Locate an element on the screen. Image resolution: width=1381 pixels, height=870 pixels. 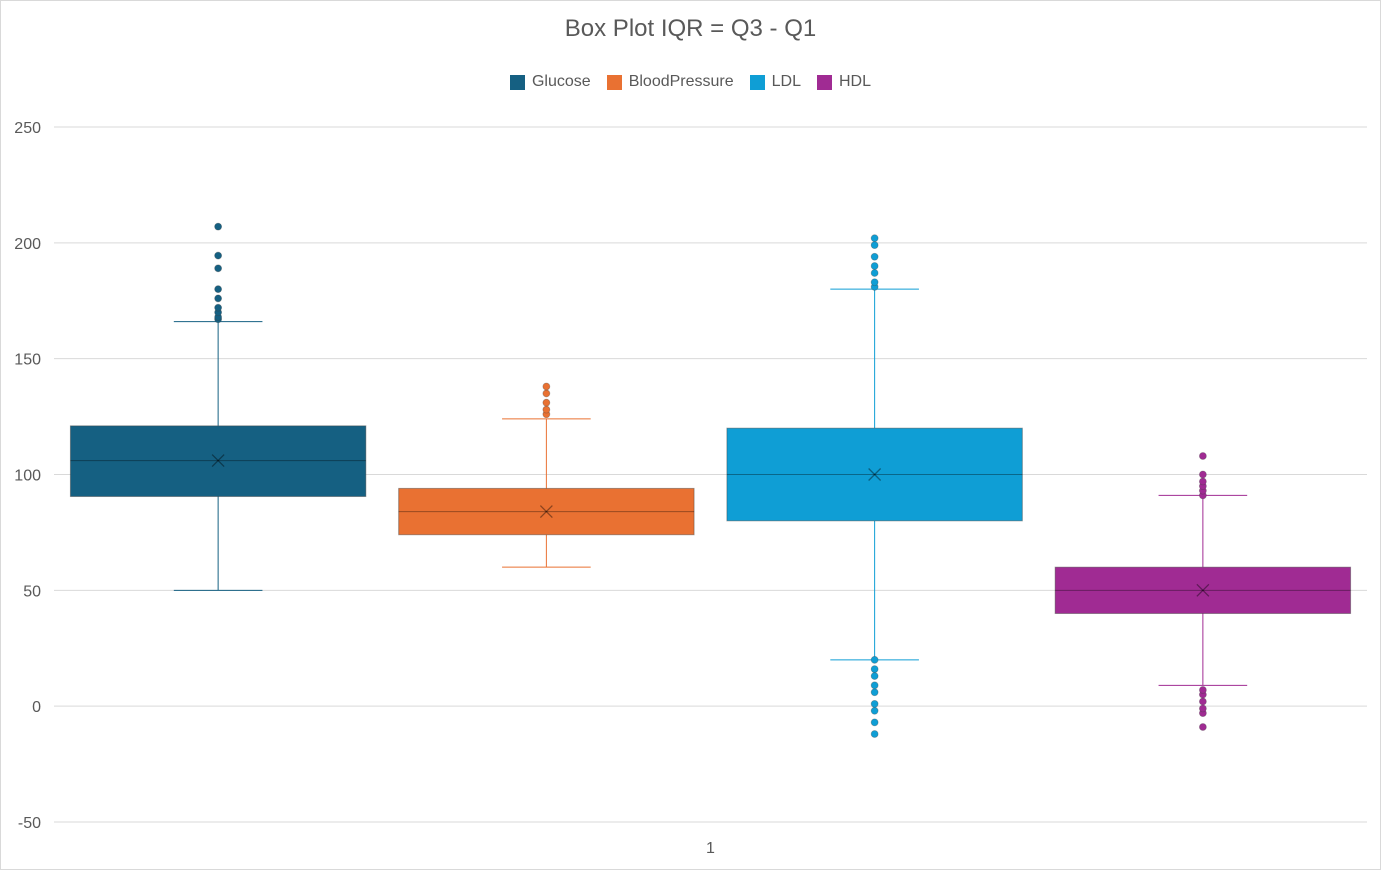
mean-marker-ldl is located at coordinates (875, 474).